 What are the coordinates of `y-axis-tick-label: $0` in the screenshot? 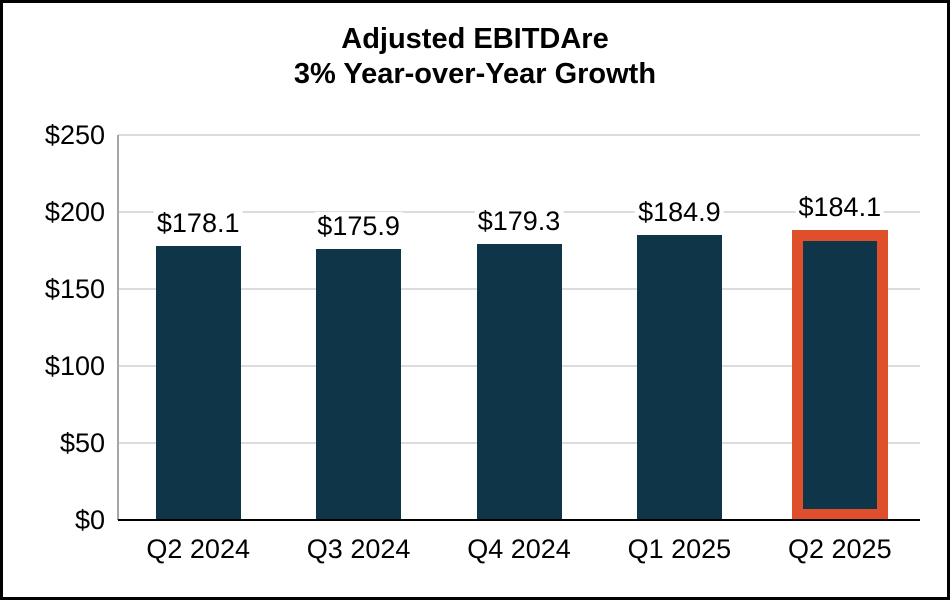 It's located at (89, 520).